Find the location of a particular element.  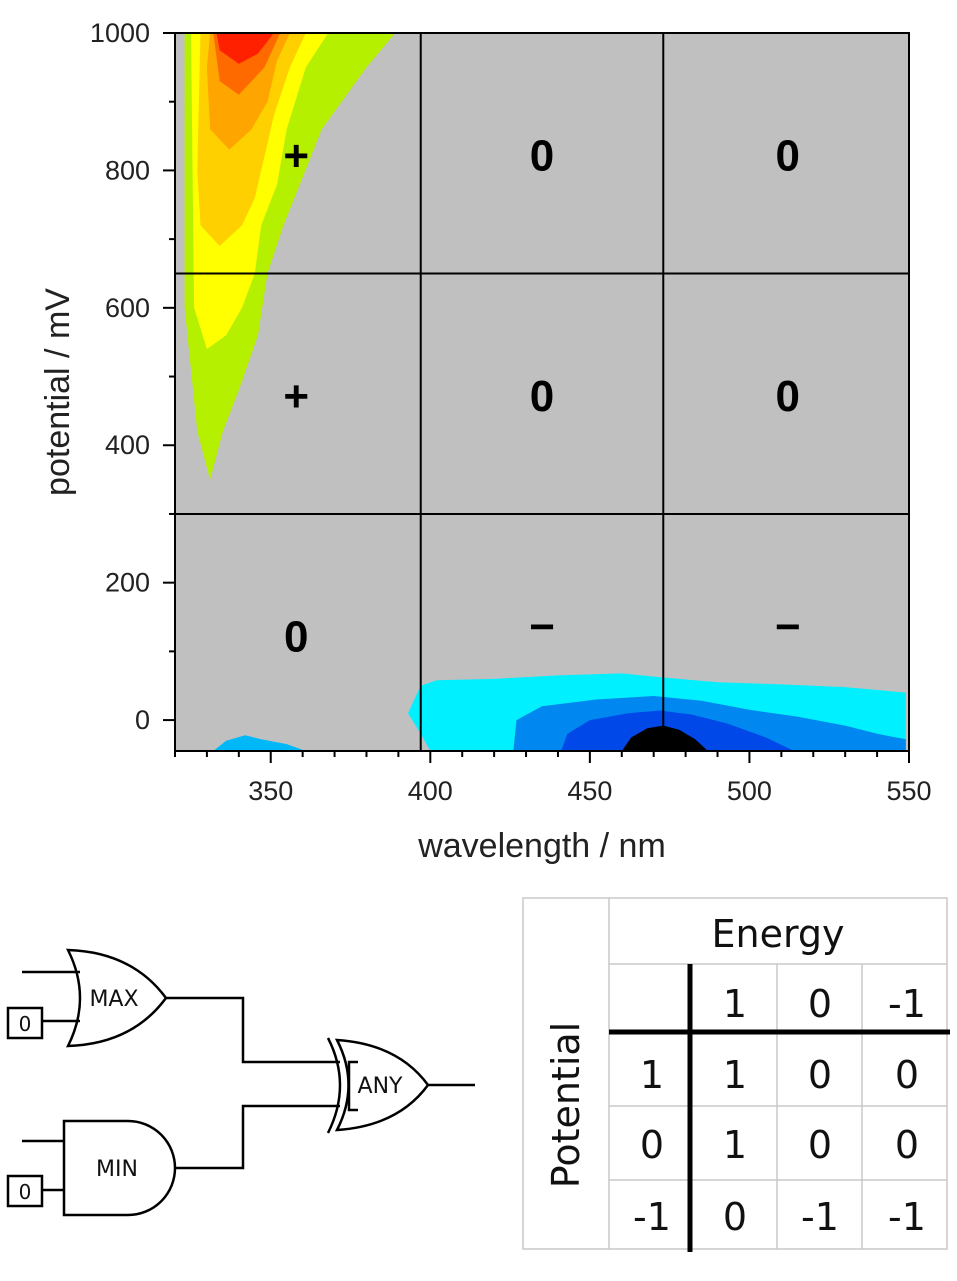

row-2-cell-3: 0 is located at coordinates (907, 1145).